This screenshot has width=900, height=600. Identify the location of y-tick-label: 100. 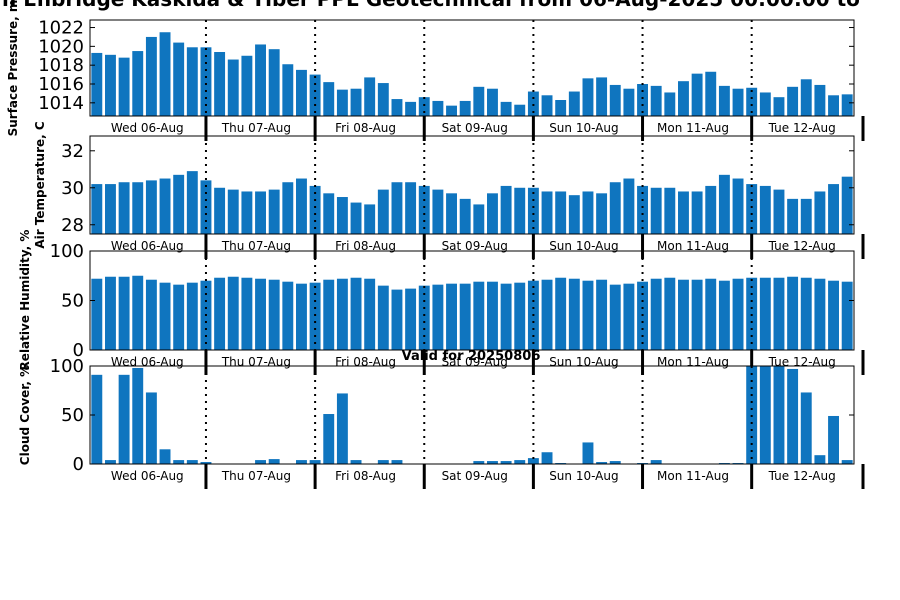
(67, 366).